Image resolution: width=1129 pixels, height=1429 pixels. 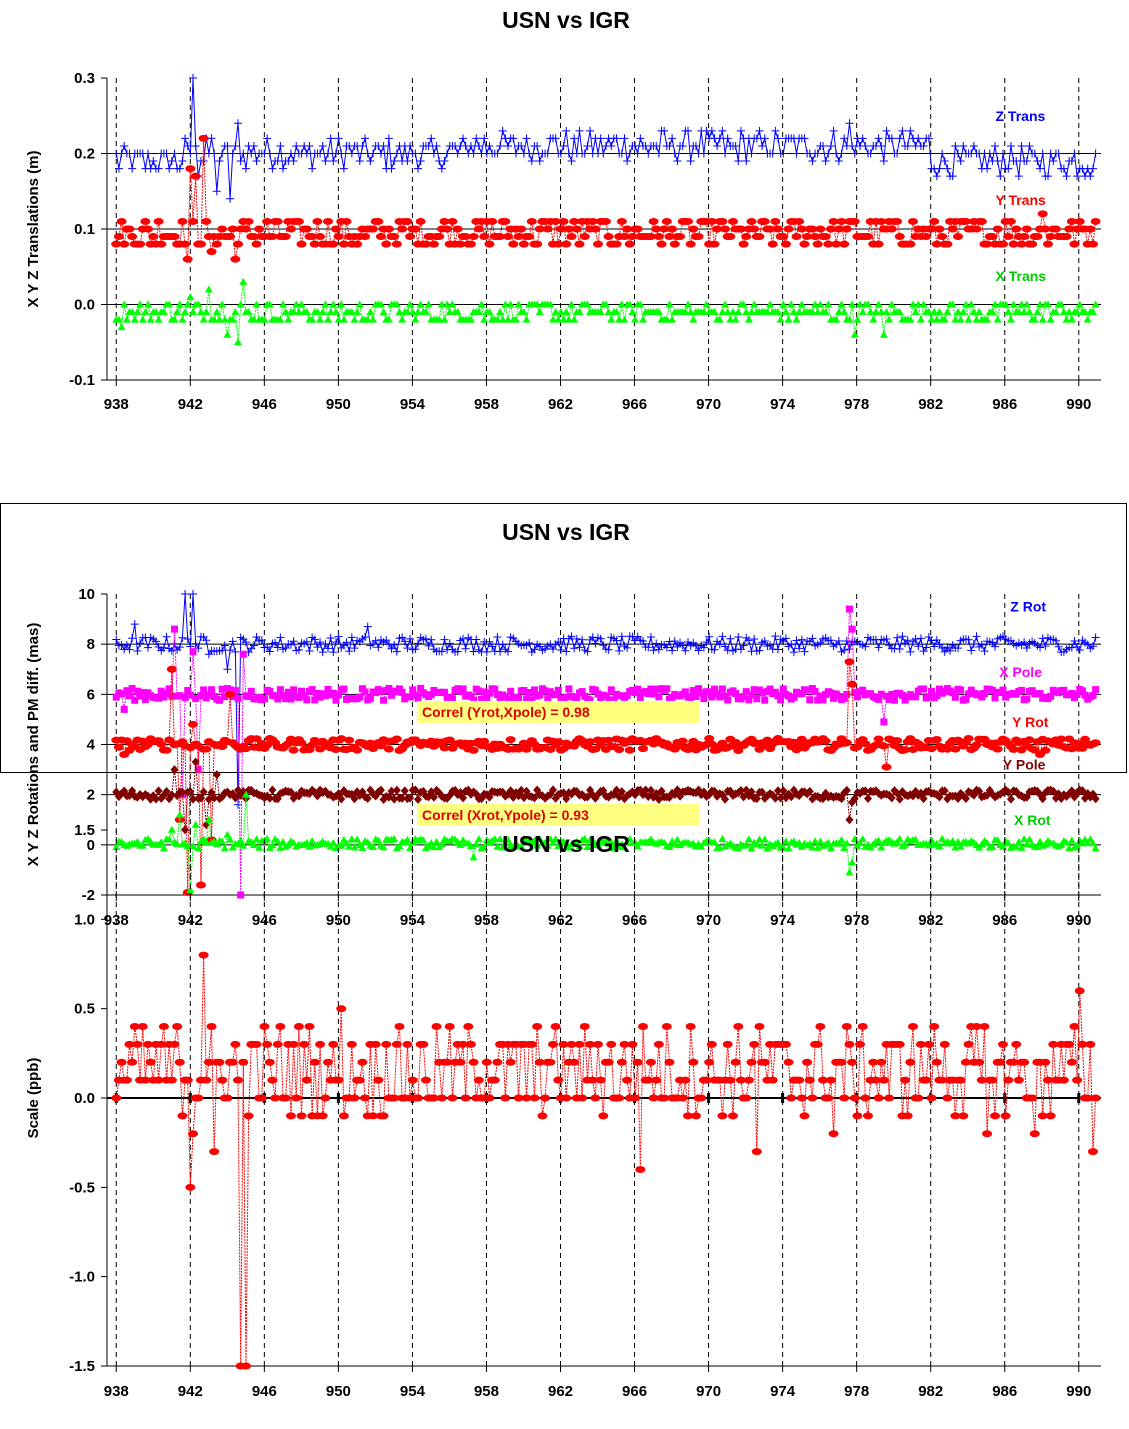 I want to click on series-label: Y Trans, so click(x=1020, y=200).